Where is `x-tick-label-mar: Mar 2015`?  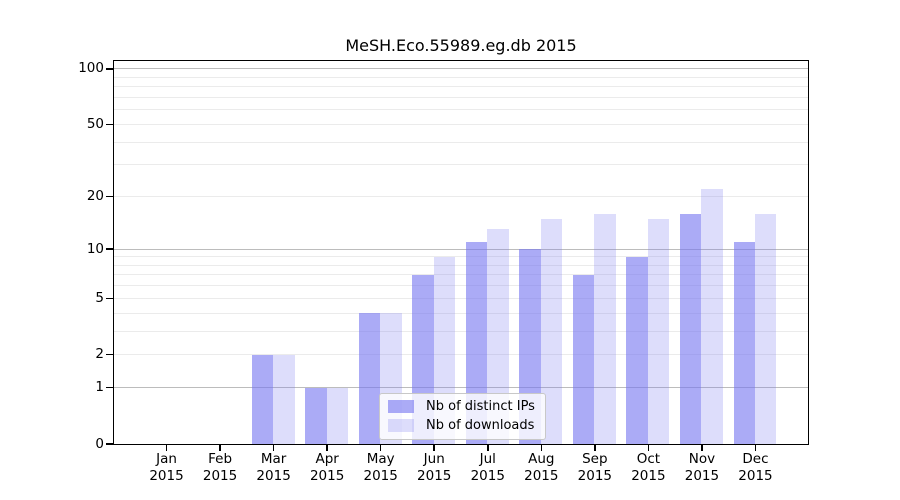
x-tick-label-mar: Mar 2015 is located at coordinates (273, 467).